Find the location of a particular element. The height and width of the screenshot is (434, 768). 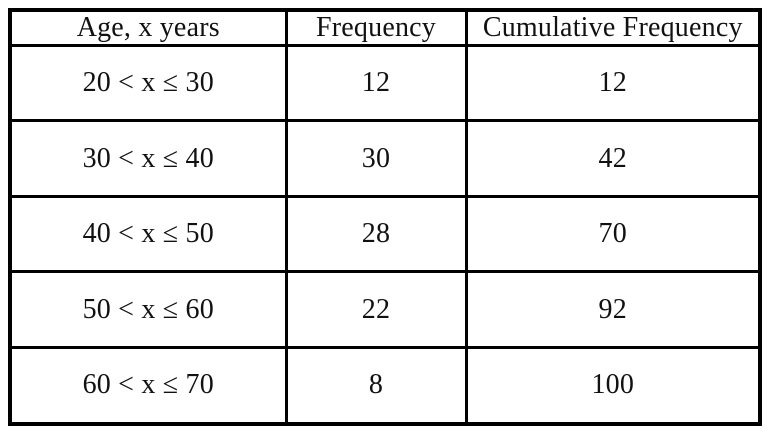

col-header-frequency: Frequency is located at coordinates (376, 27).